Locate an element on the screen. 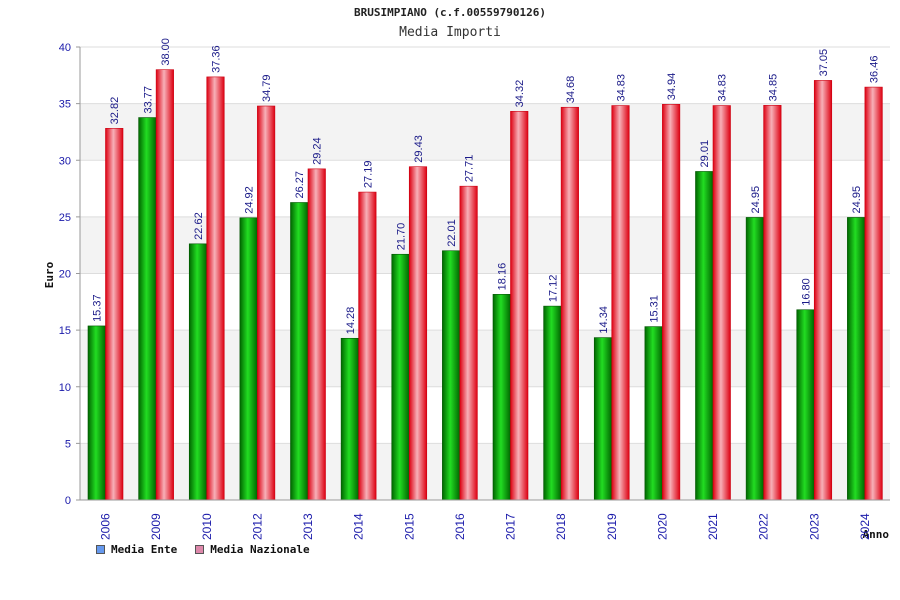 This screenshot has width=900, height=600. bar-media-nazionale-2012 is located at coordinates (266, 303).